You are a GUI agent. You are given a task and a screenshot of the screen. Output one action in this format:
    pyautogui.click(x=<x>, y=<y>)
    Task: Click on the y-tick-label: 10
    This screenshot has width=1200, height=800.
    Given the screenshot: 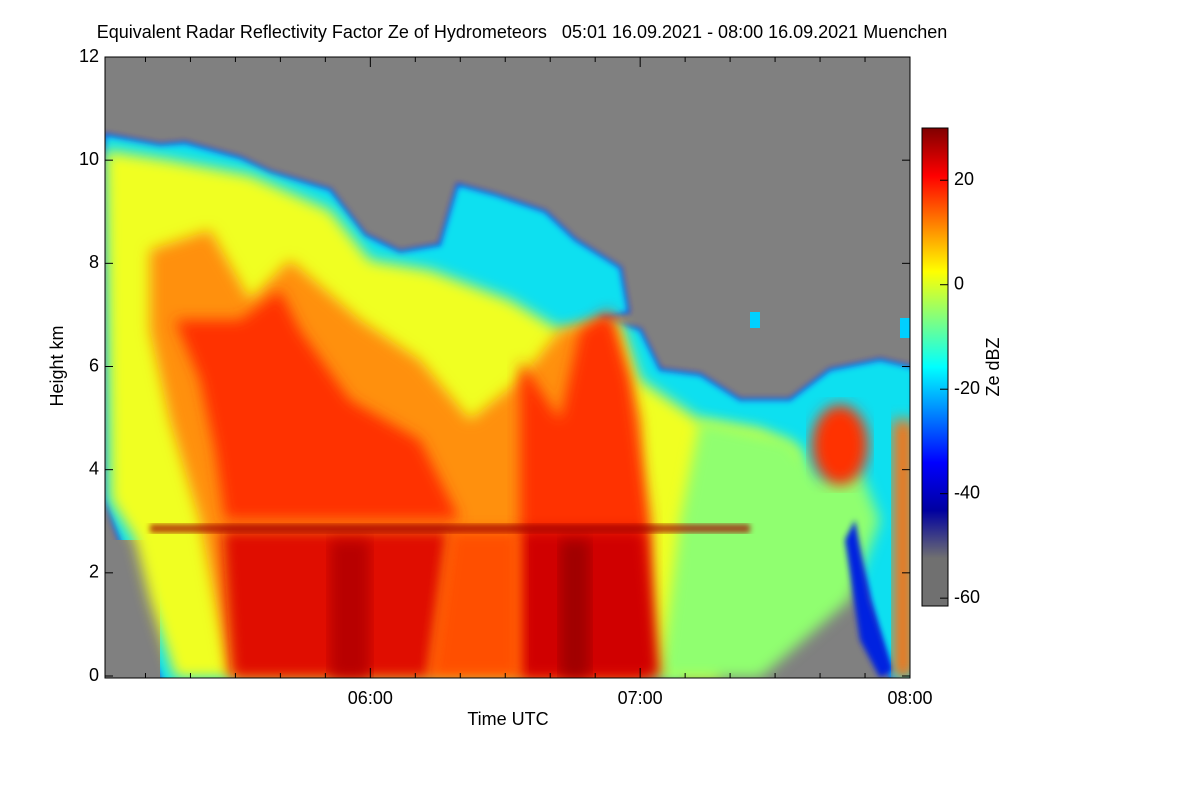 What is the action you would take?
    pyautogui.click(x=89, y=159)
    